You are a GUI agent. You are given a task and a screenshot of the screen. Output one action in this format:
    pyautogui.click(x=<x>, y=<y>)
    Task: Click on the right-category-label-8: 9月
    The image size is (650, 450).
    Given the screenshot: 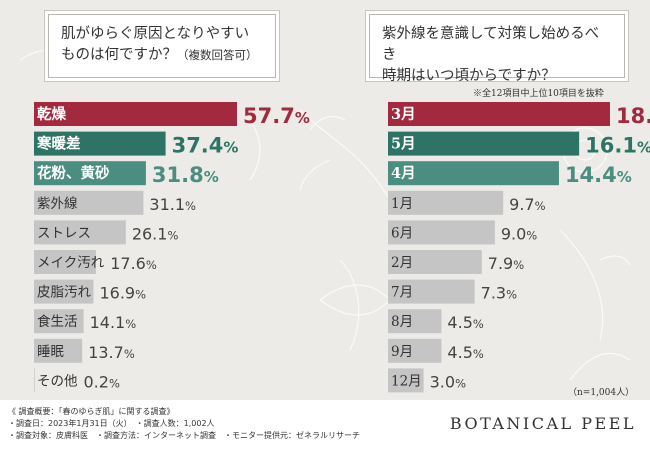 What is the action you would take?
    pyautogui.click(x=402, y=352)
    